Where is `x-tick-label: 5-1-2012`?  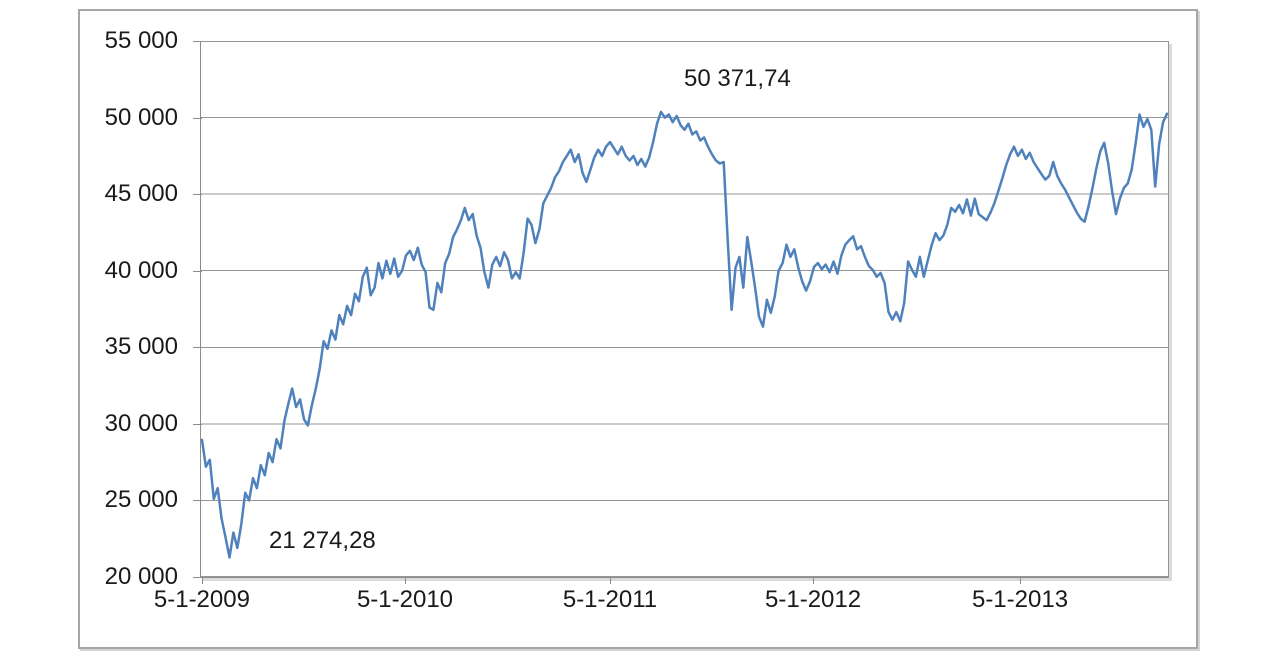 x-tick-label: 5-1-2012 is located at coordinates (813, 599).